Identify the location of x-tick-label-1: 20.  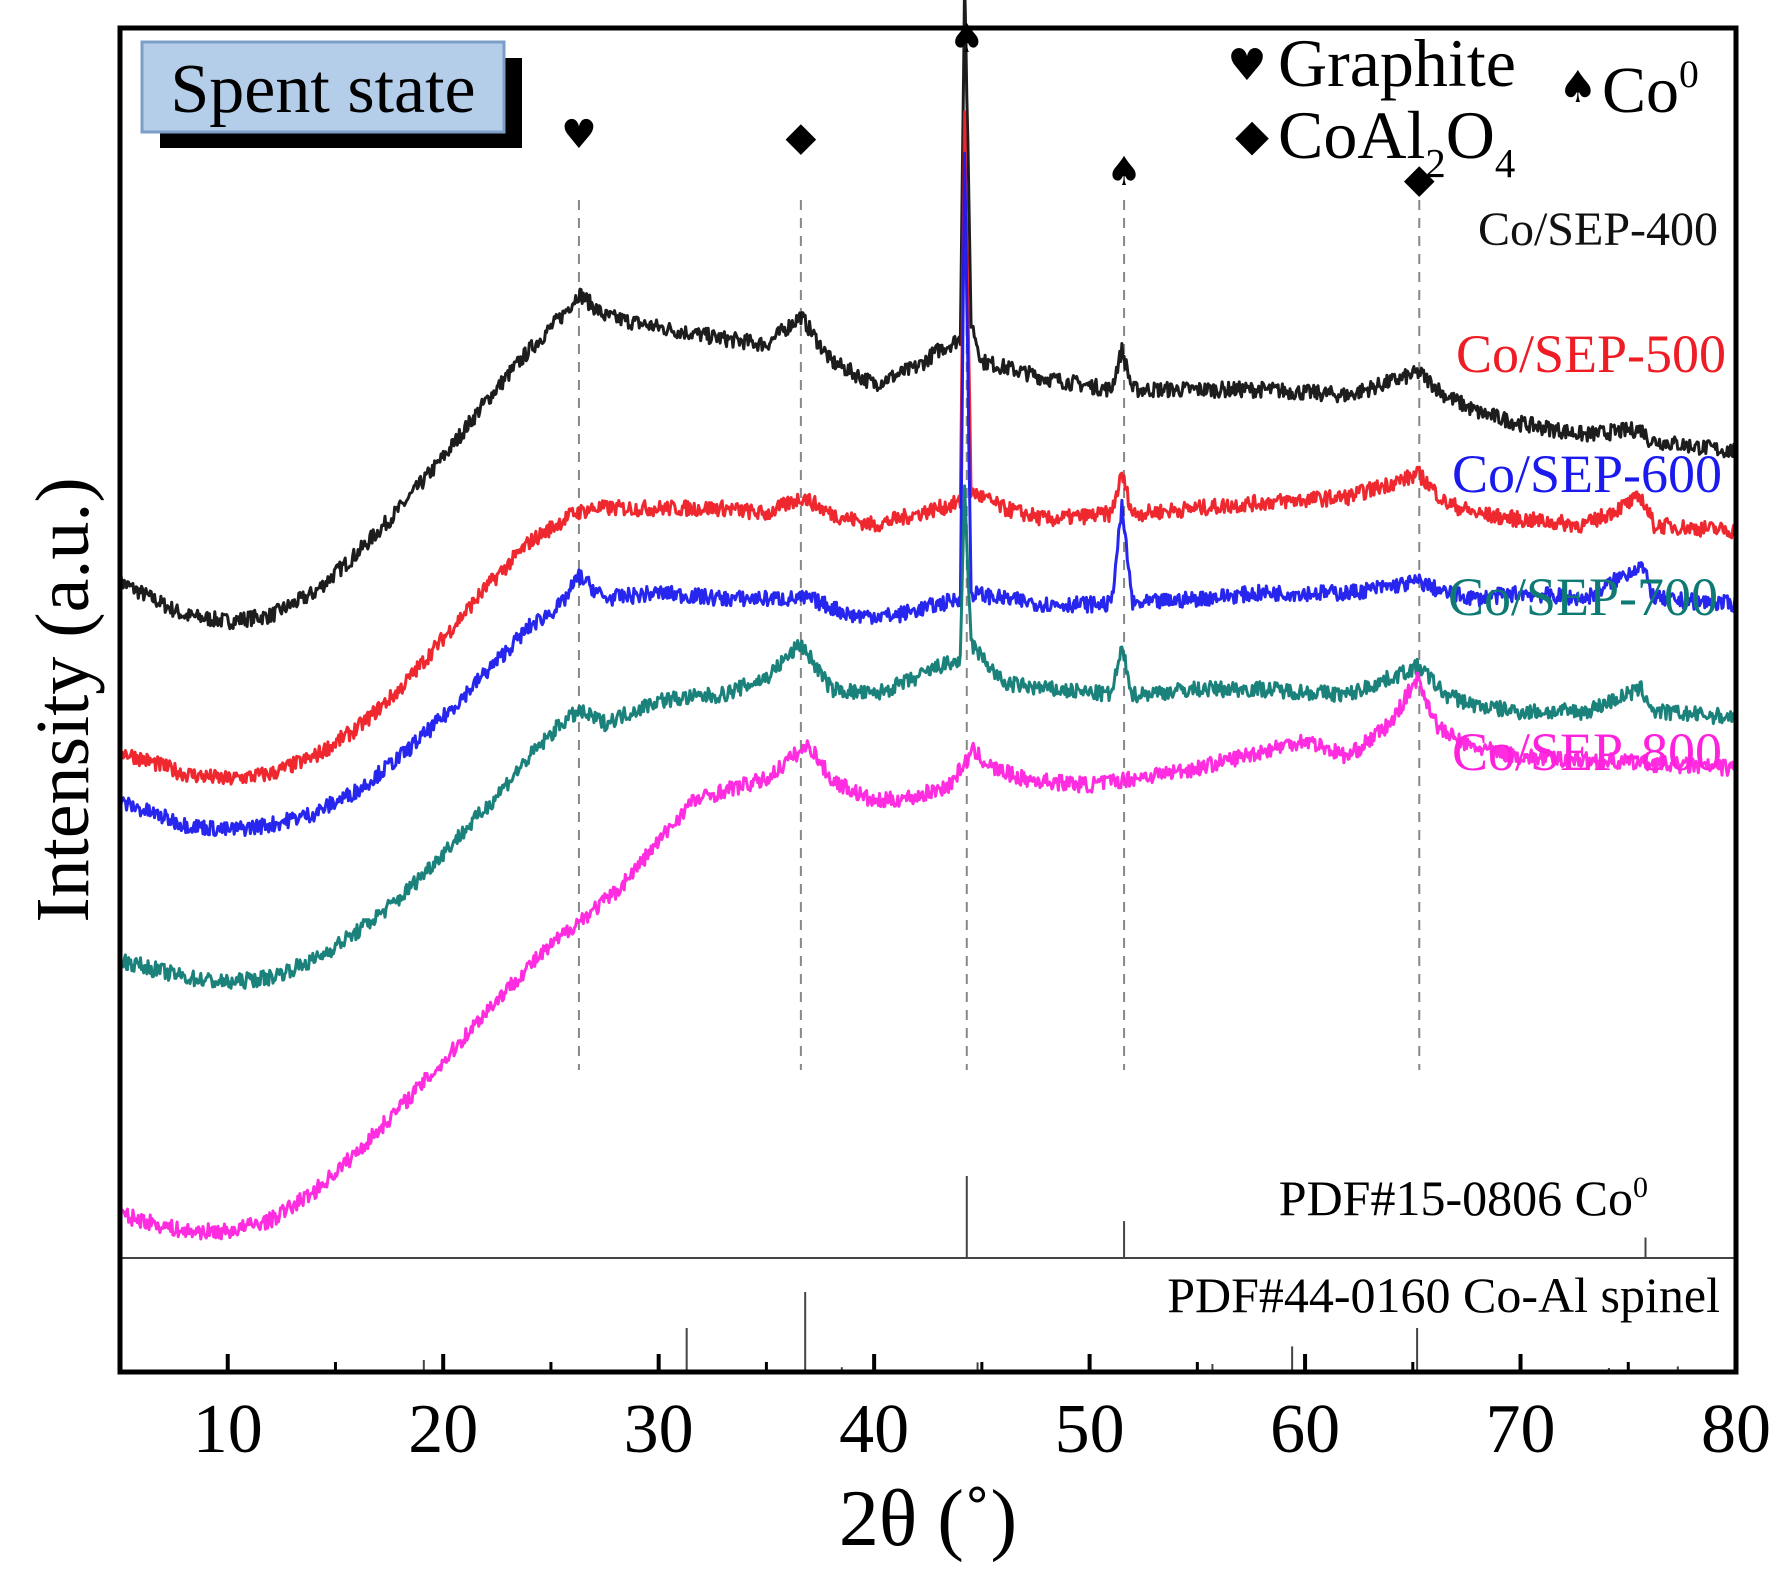
(443, 1429).